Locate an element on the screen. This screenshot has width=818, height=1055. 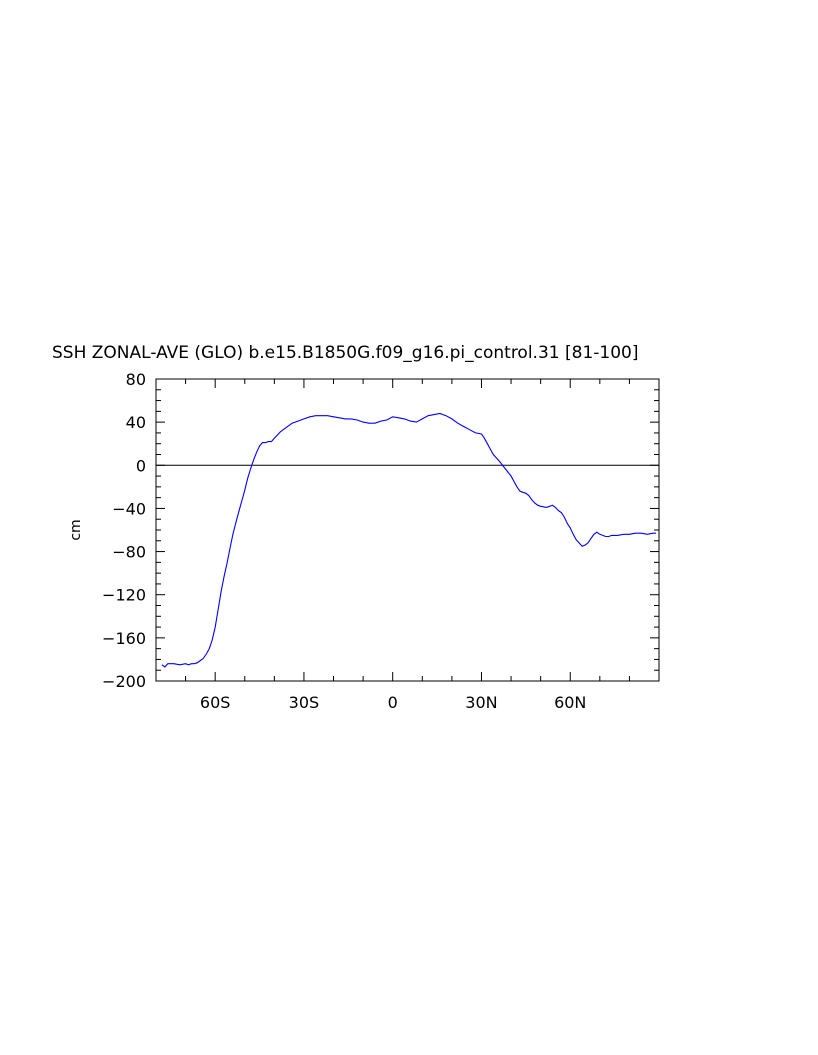
y-tick-label: −160 is located at coordinates (124, 638).